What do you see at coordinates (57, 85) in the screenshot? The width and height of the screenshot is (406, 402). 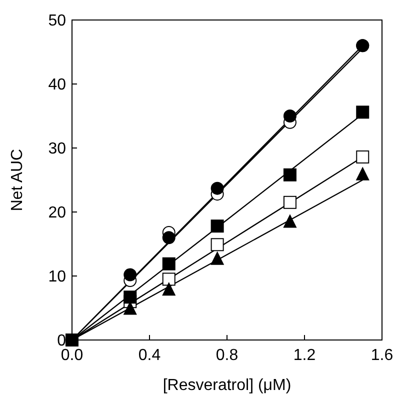 I see `y-tick-label: 40` at bounding box center [57, 85].